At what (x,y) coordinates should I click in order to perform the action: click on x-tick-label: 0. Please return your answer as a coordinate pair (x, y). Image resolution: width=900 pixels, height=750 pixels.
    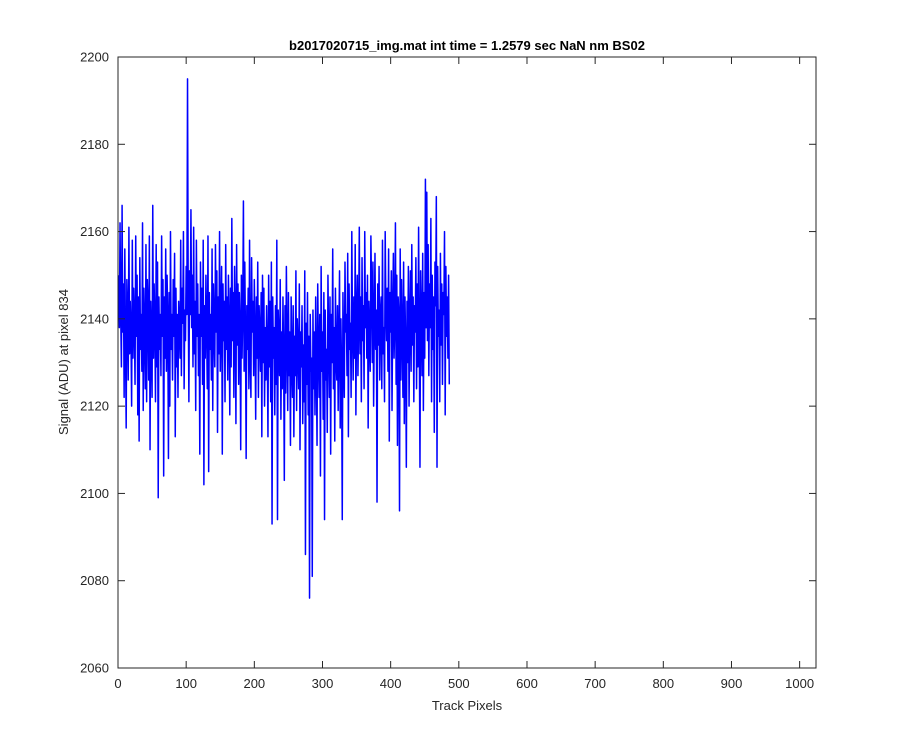
    Looking at the image, I should click on (117, 683).